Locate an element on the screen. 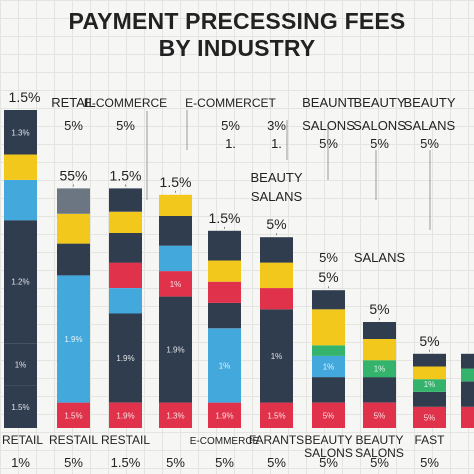  bar: 1.5% 1% is located at coordinates (276, 332).